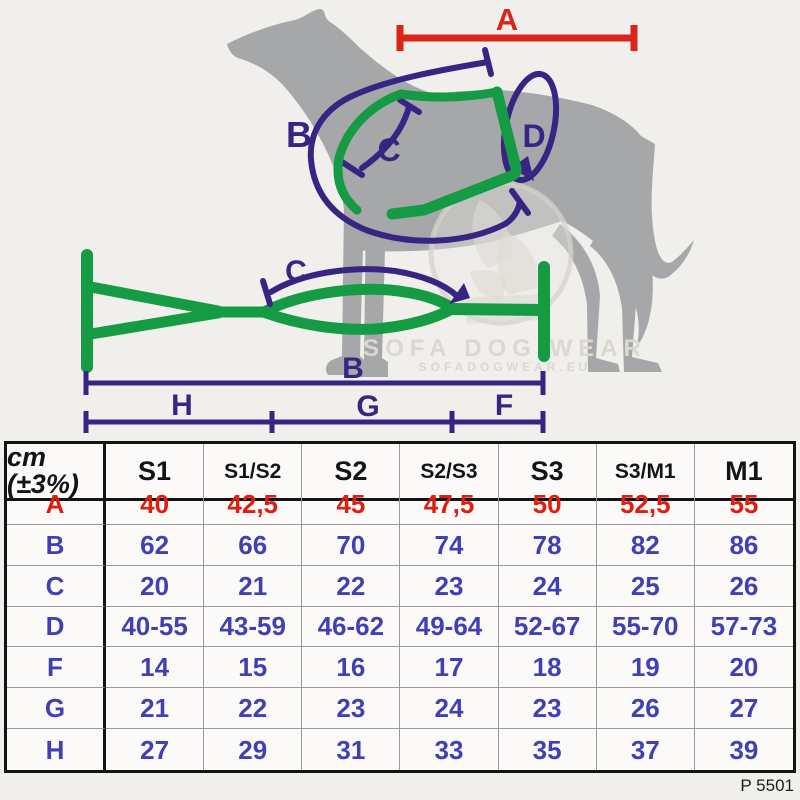 Image resolution: width=800 pixels, height=800 pixels. Describe the element at coordinates (547, 668) in the screenshot. I see `table-cell: 18` at that location.